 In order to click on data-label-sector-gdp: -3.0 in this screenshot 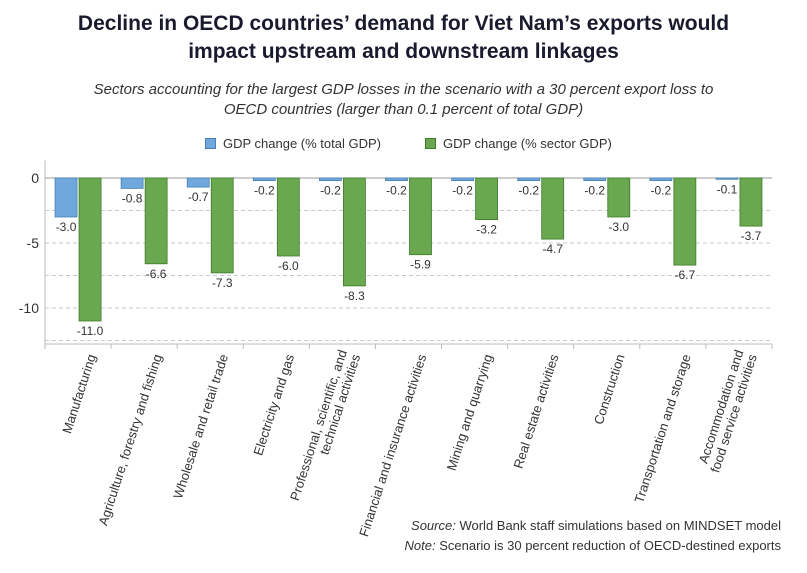, I will do `click(618, 227)`.